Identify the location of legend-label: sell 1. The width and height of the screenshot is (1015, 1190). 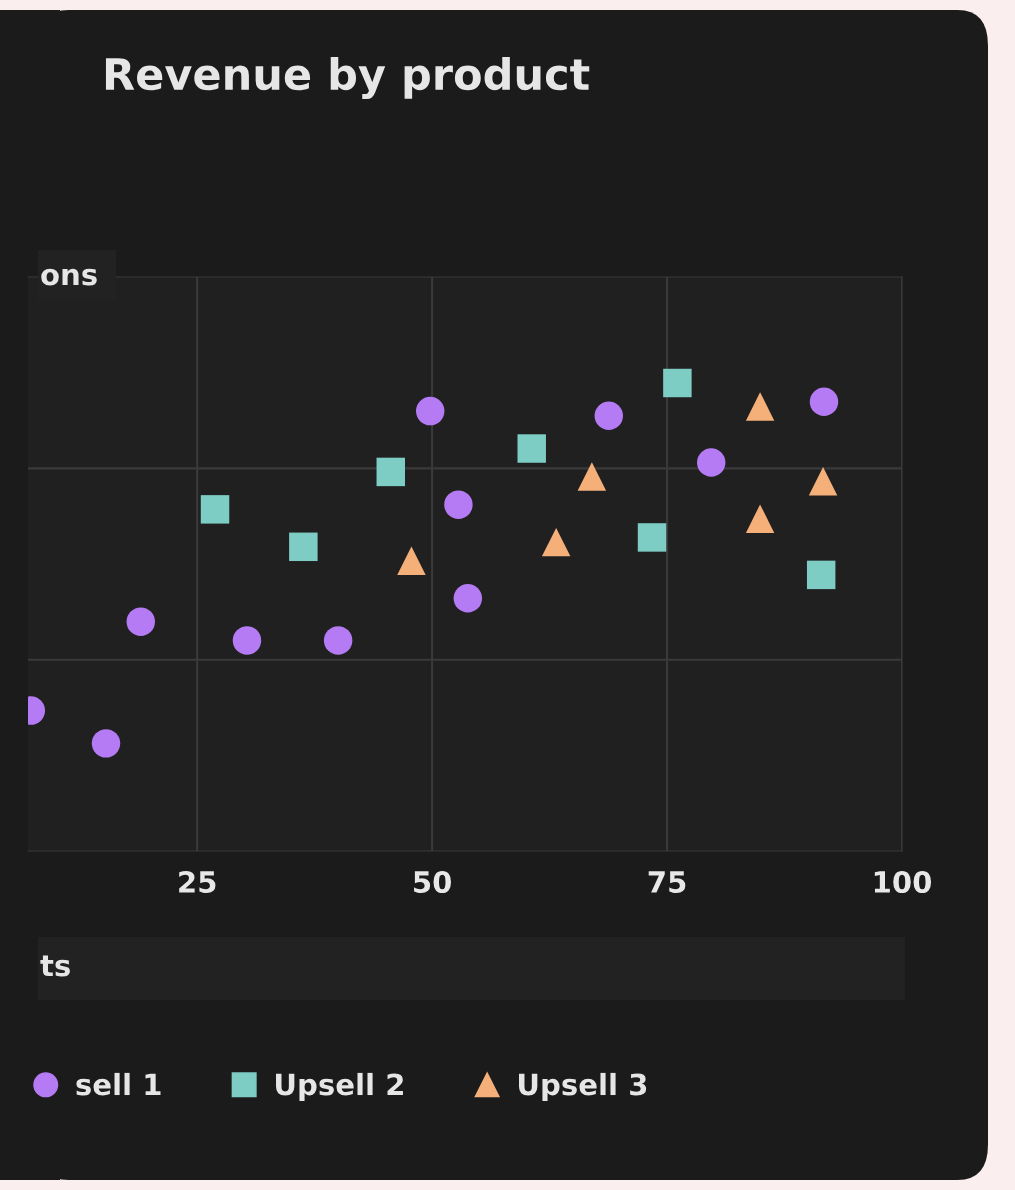
(118, 1084).